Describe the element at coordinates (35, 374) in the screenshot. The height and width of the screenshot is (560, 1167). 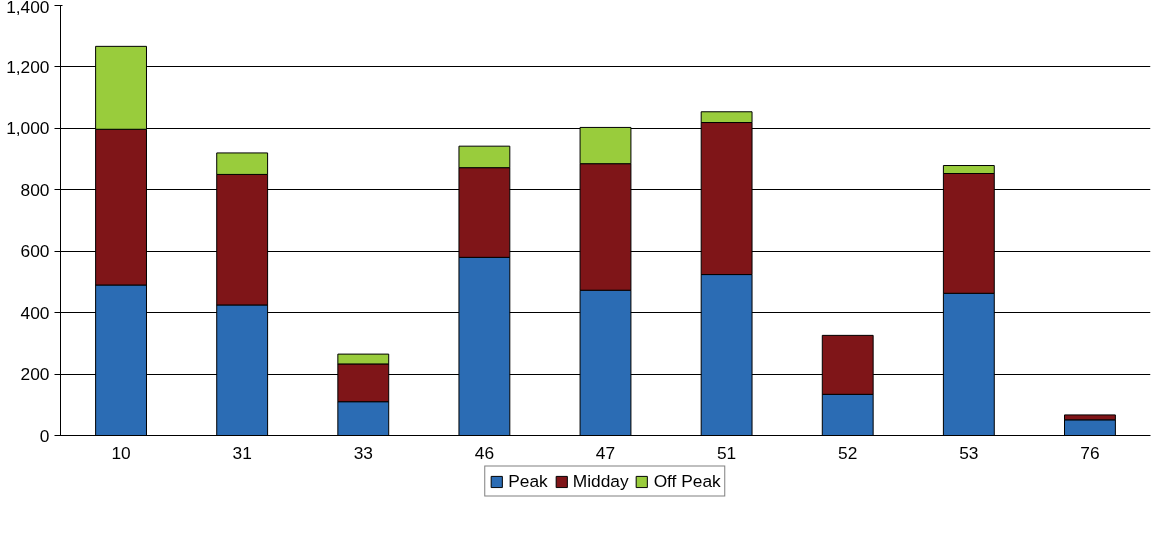
I see `y-tick-label: 200` at that location.